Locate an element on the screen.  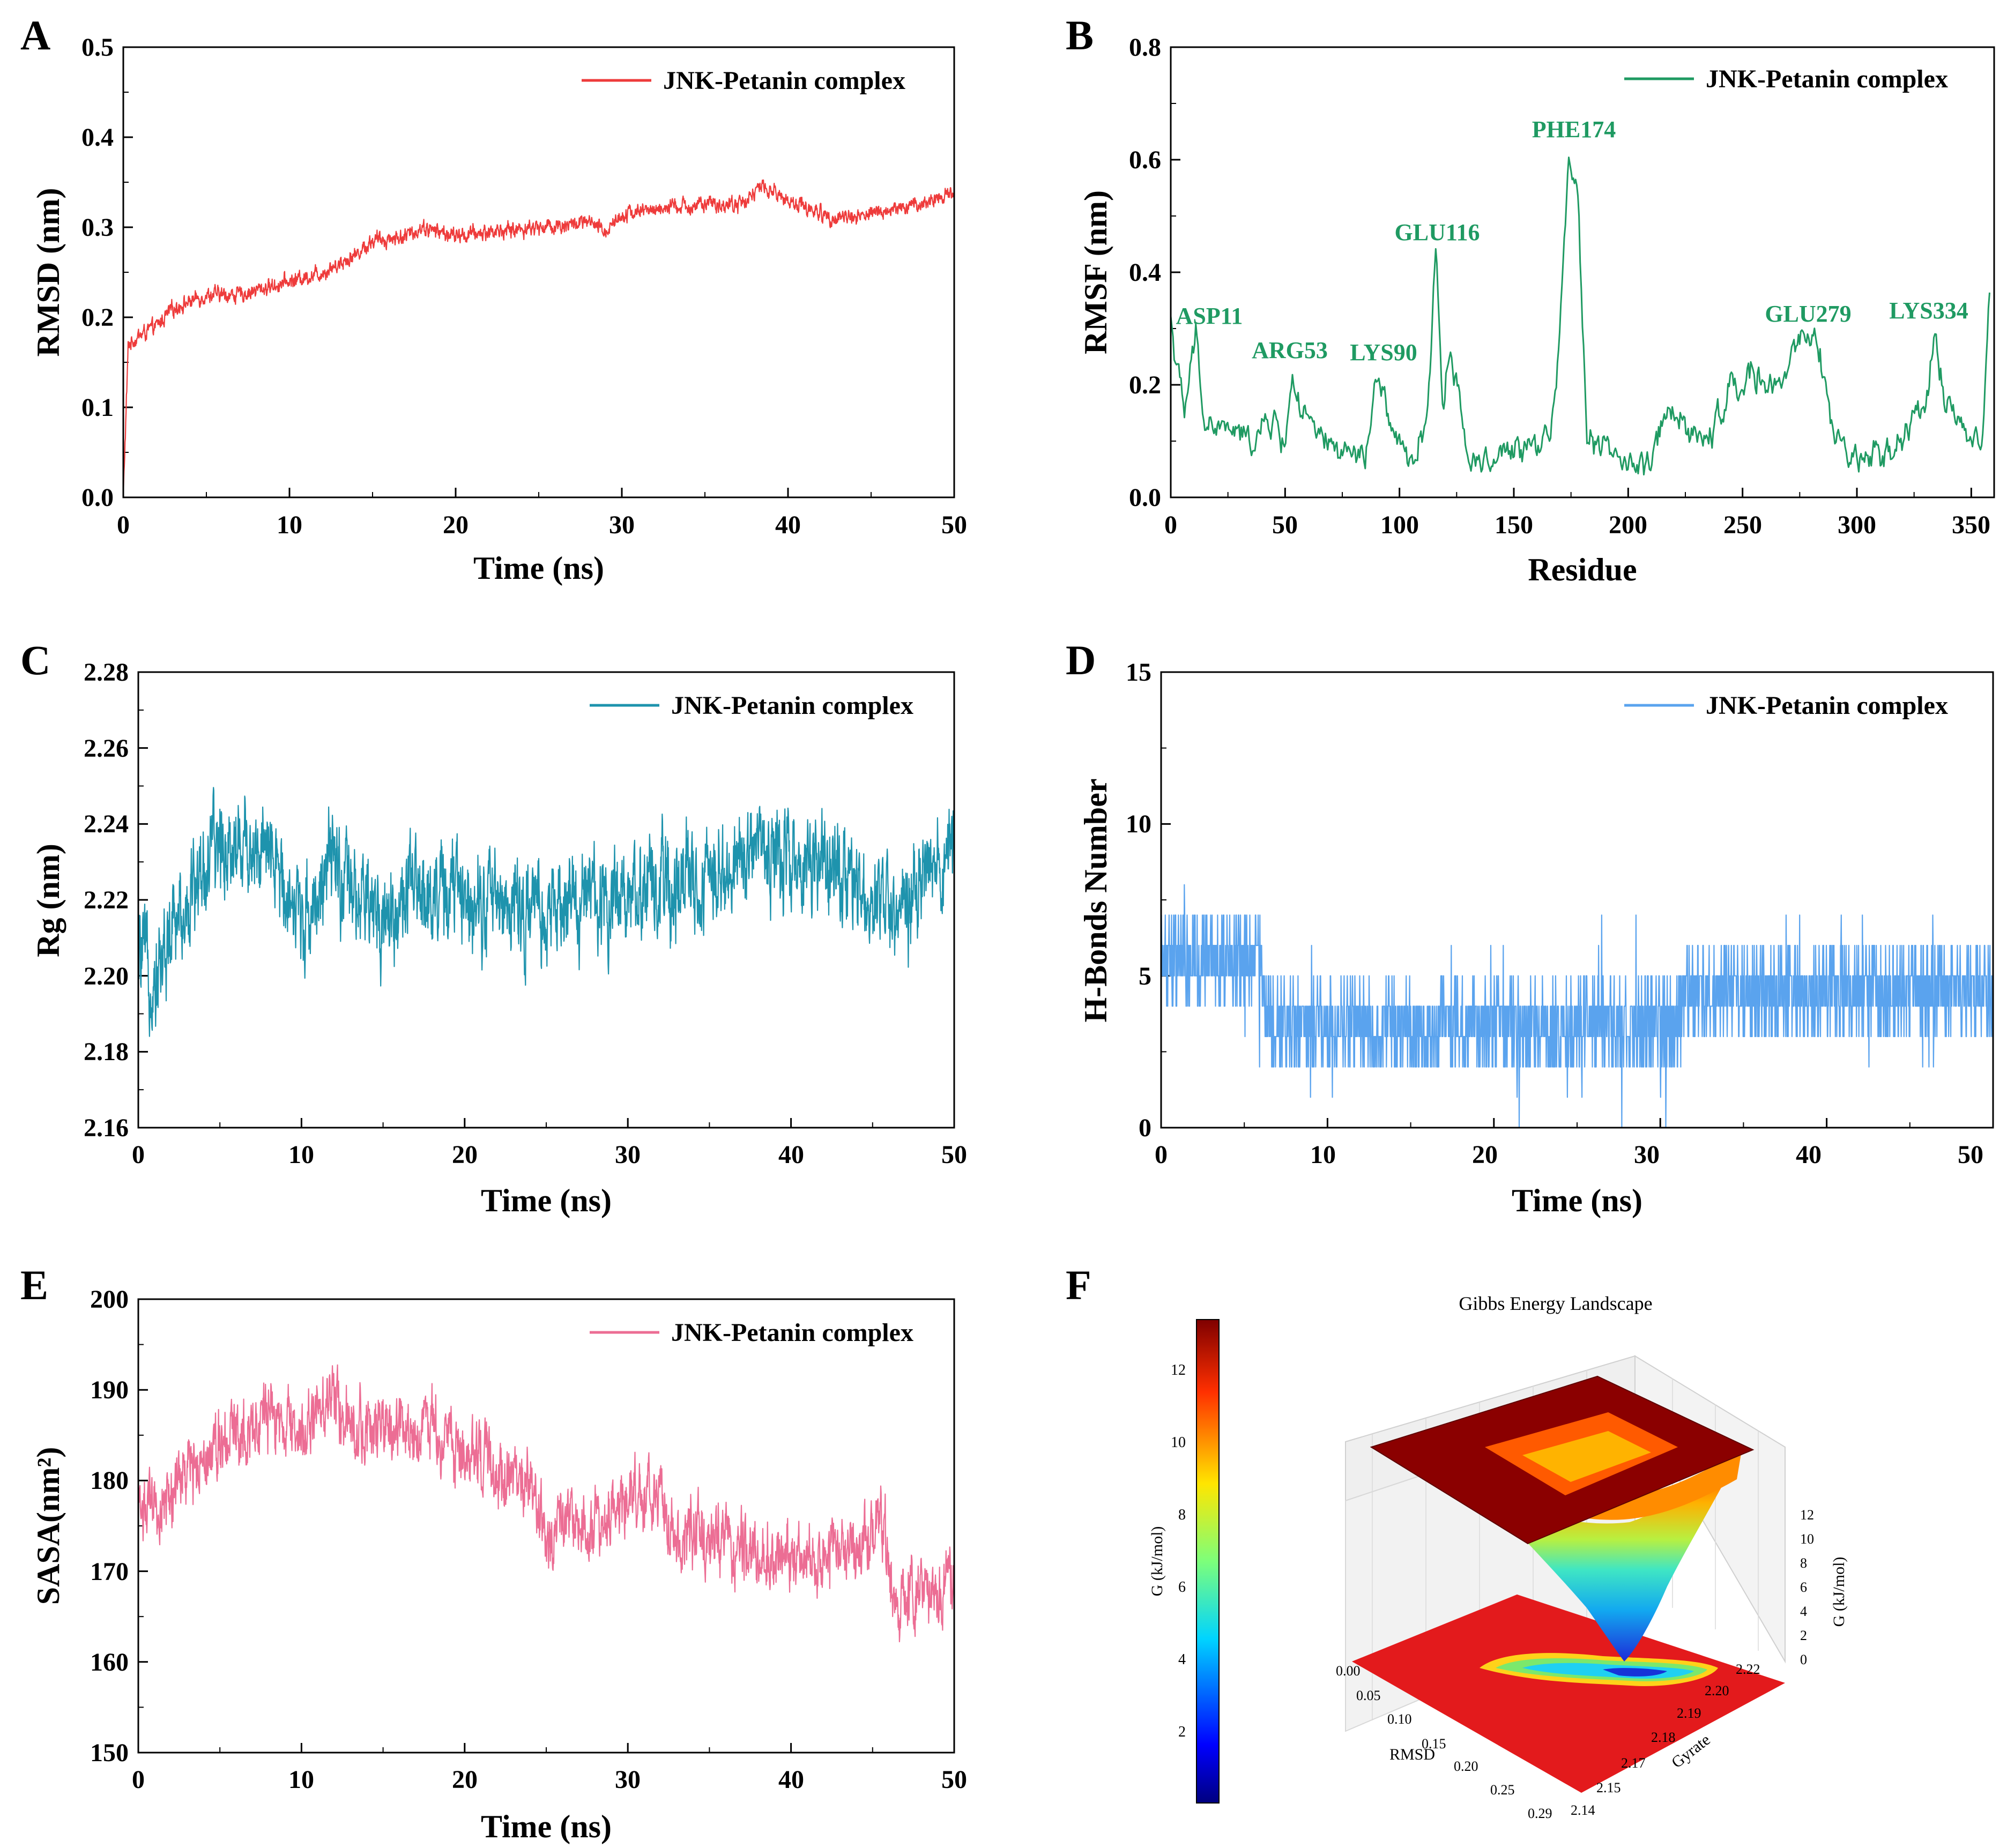
gyrate-axis-ticks: 2.14 2.15 2.17 2.18 2.19 2.20 2.22 is located at coordinates (1665, 1739).